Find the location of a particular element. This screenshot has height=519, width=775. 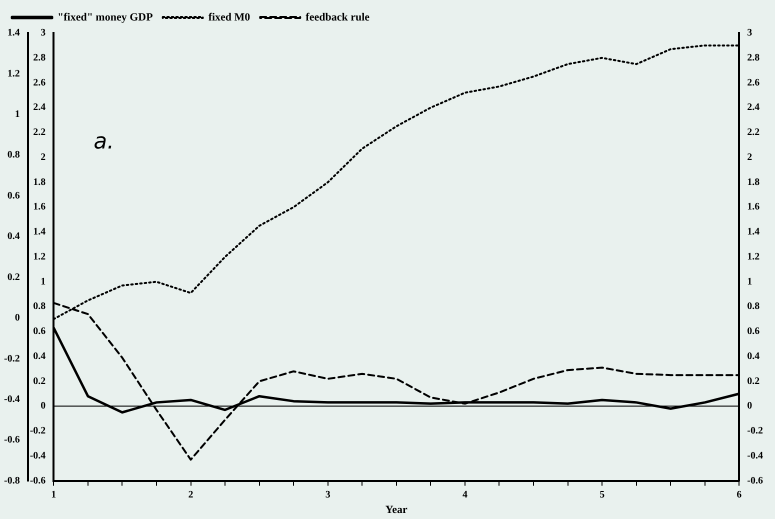

y-tick-label: 2.4 is located at coordinates (39, 108).